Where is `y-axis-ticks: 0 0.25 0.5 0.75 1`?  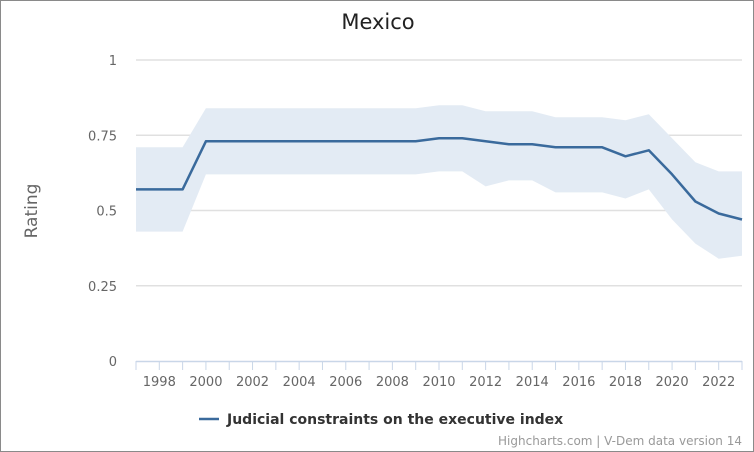 y-axis-ticks: 0 0.25 0.5 0.75 1 is located at coordinates (102, 212).